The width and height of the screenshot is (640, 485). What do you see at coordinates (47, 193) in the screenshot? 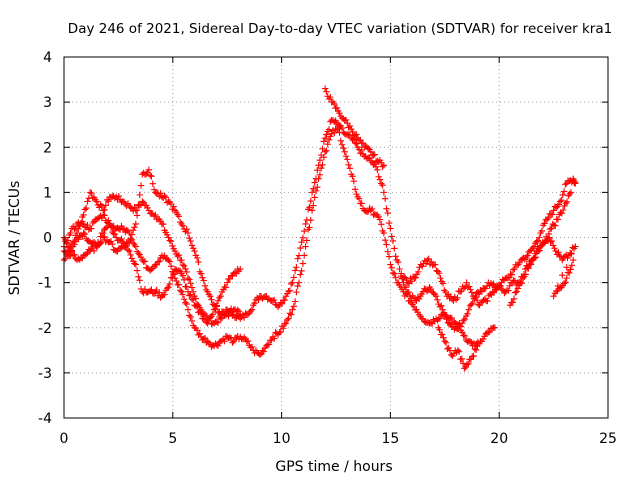
I see `y-tick-label: 1` at bounding box center [47, 193].